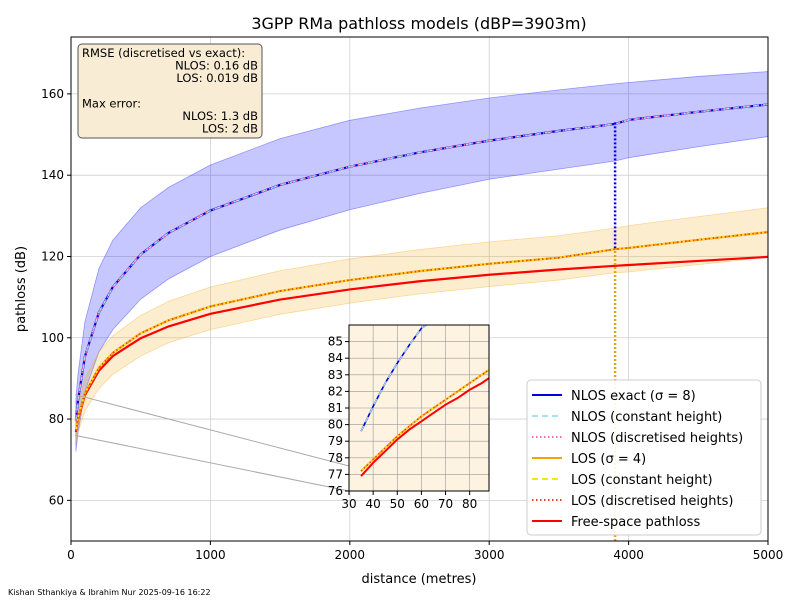 This screenshot has width=800, height=600. What do you see at coordinates (335, 408) in the screenshot?
I see `inset-y-tick-label: 81` at bounding box center [335, 408].